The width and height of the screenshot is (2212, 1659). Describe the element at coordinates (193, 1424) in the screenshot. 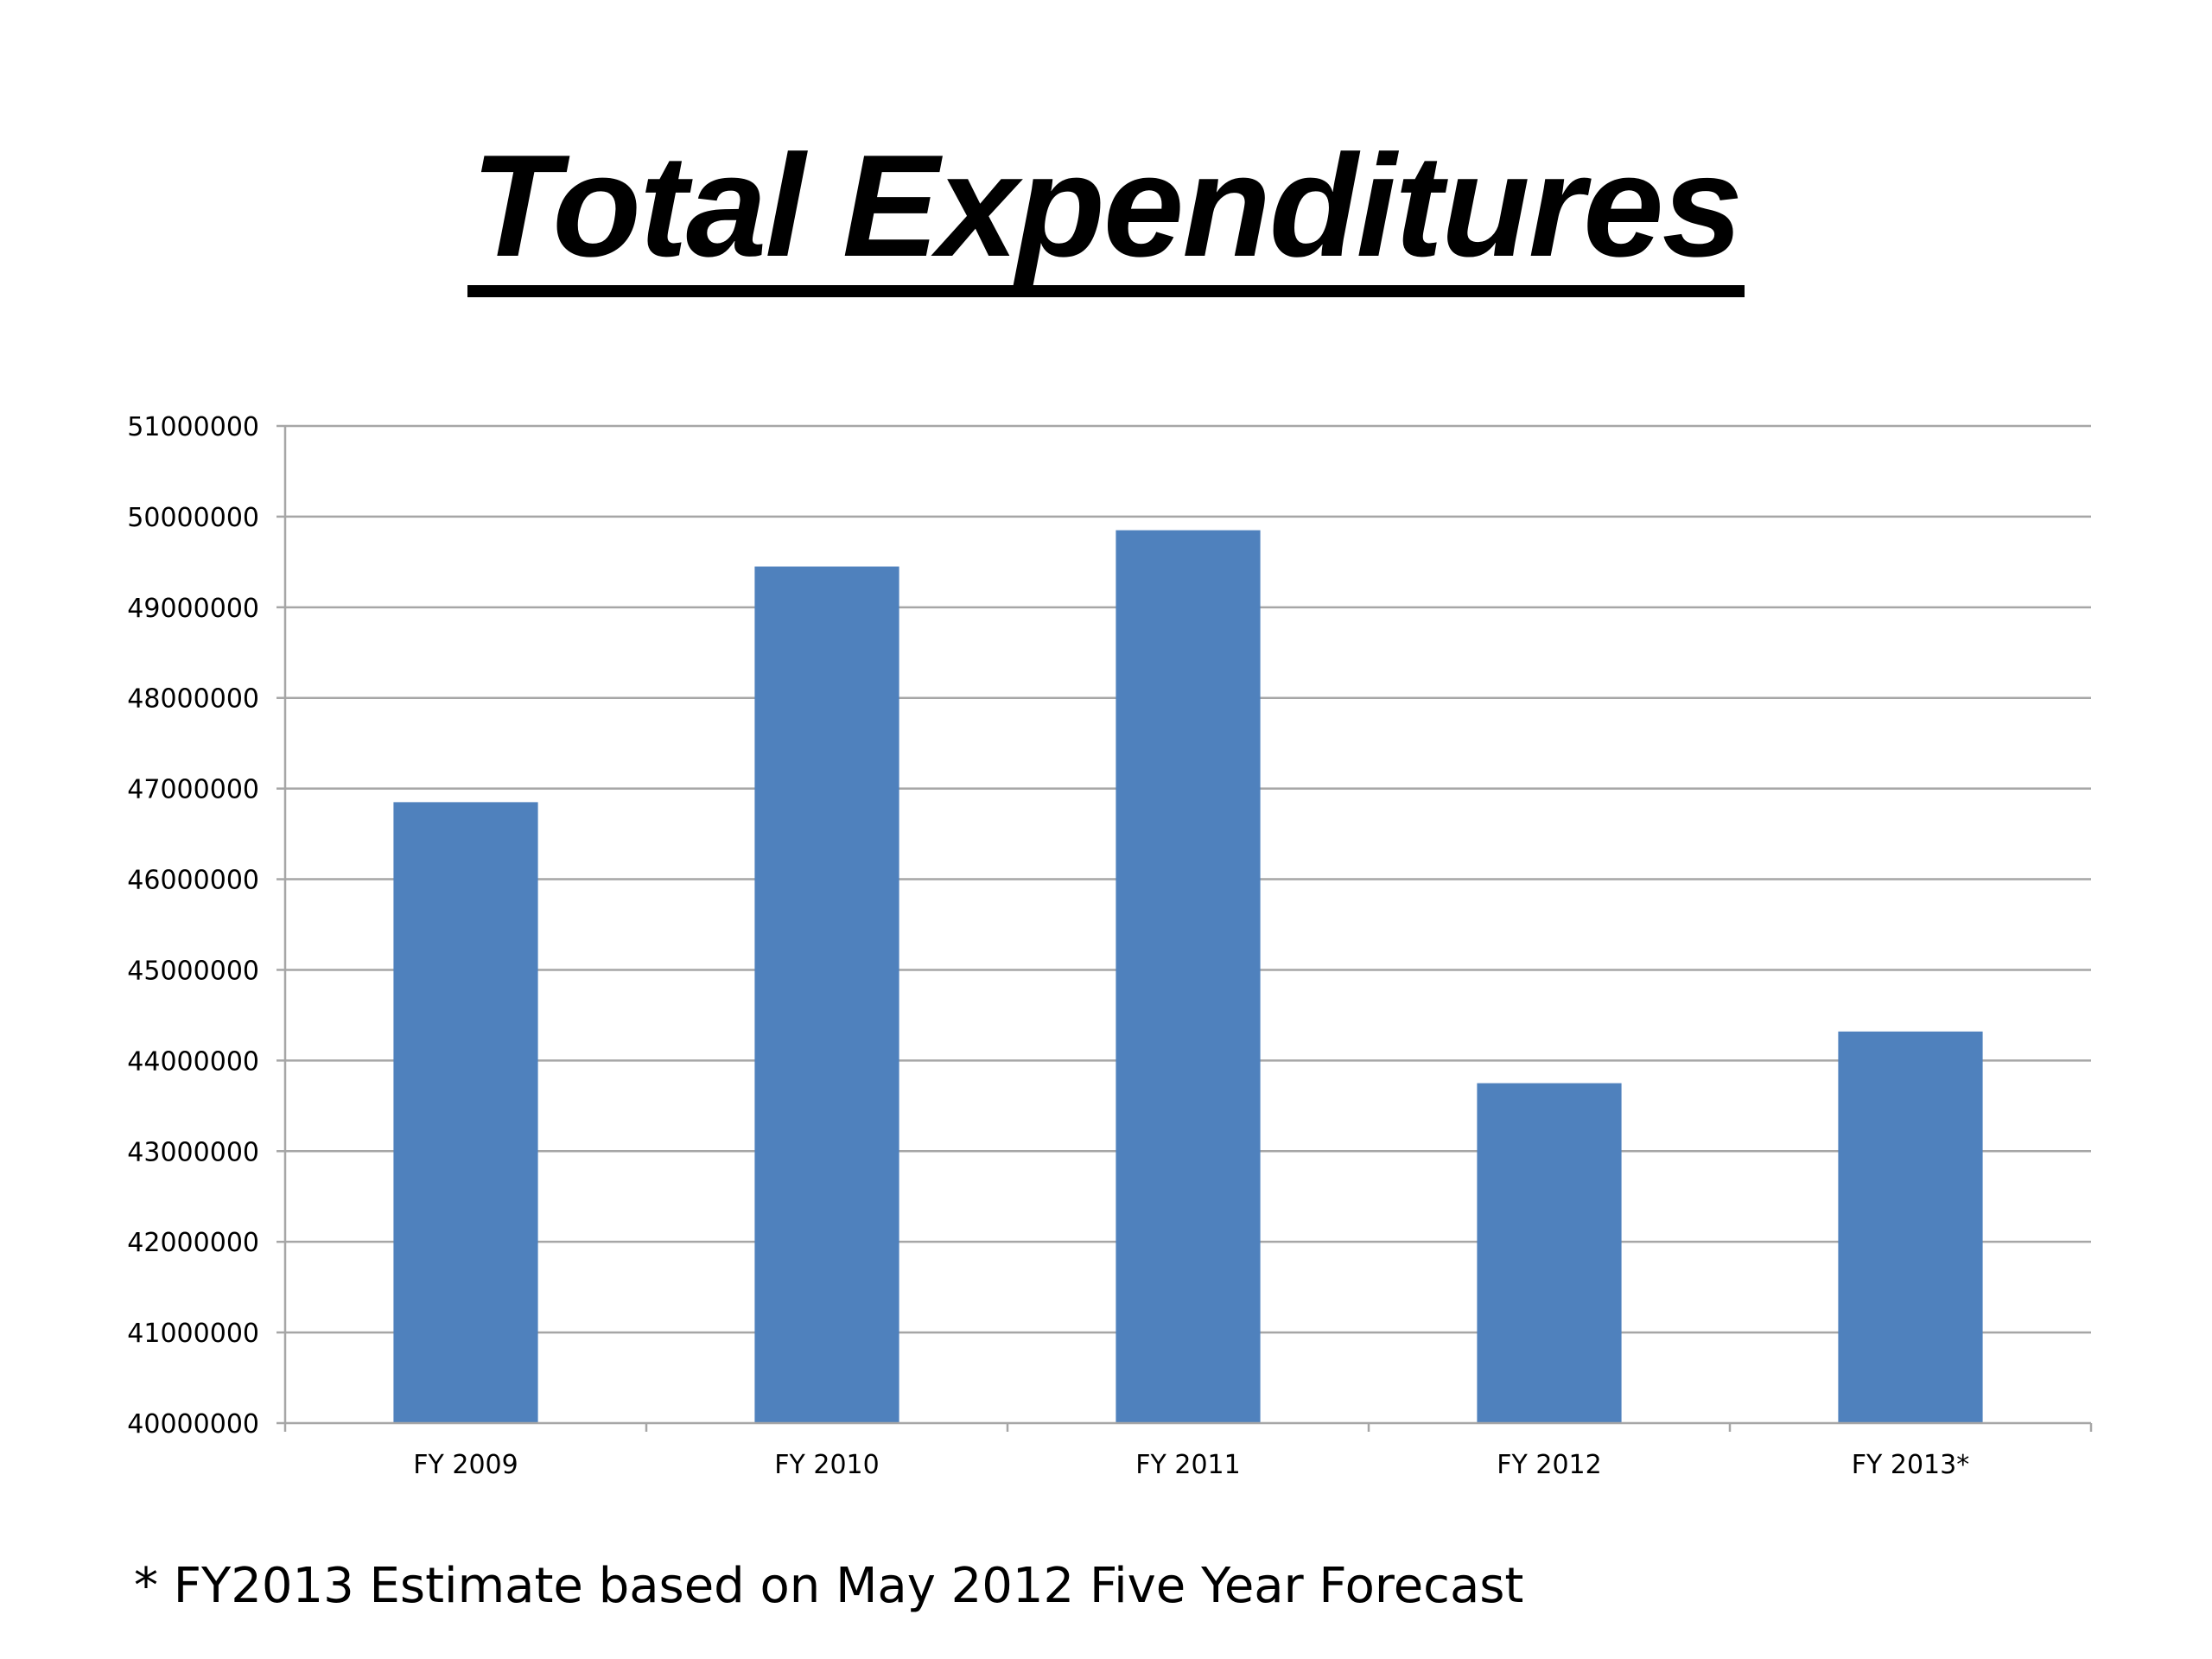

I see `y-tick-label: 40000000` at that location.